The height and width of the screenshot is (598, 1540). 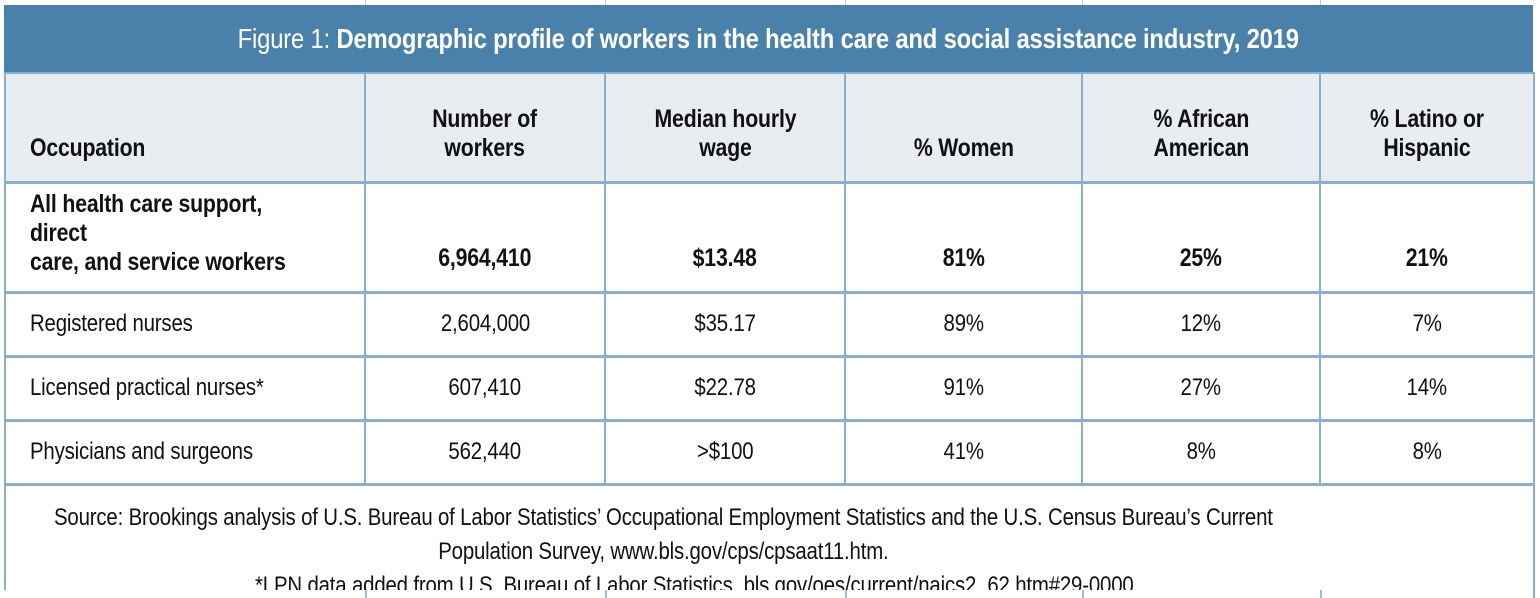 I want to click on cell-wage: $22.78, so click(x=725, y=388).